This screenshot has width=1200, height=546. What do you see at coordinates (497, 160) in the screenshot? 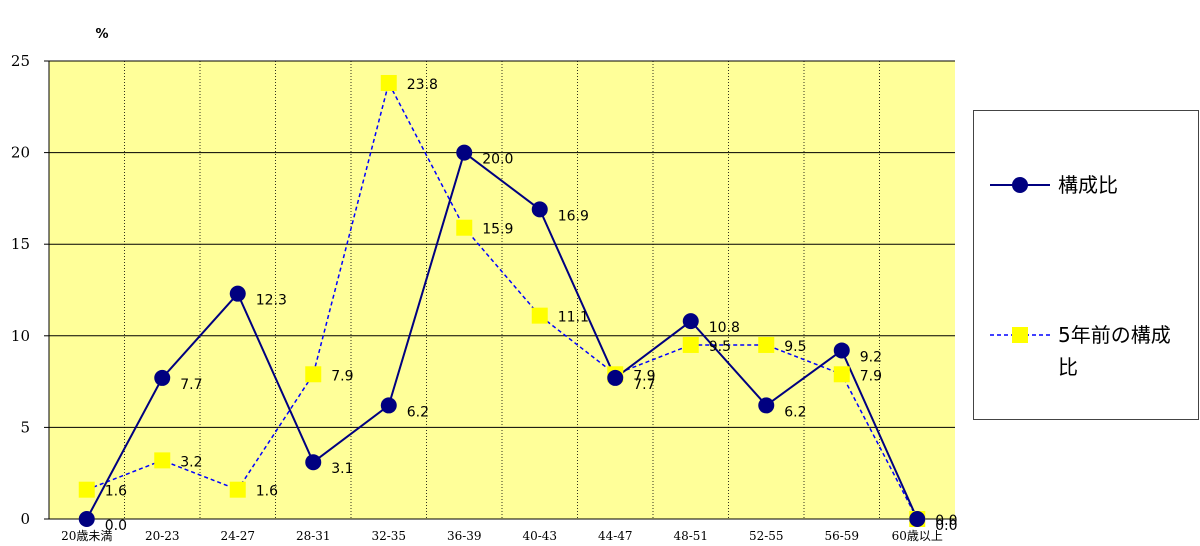
I see `data-label: 20.0` at bounding box center [497, 160].